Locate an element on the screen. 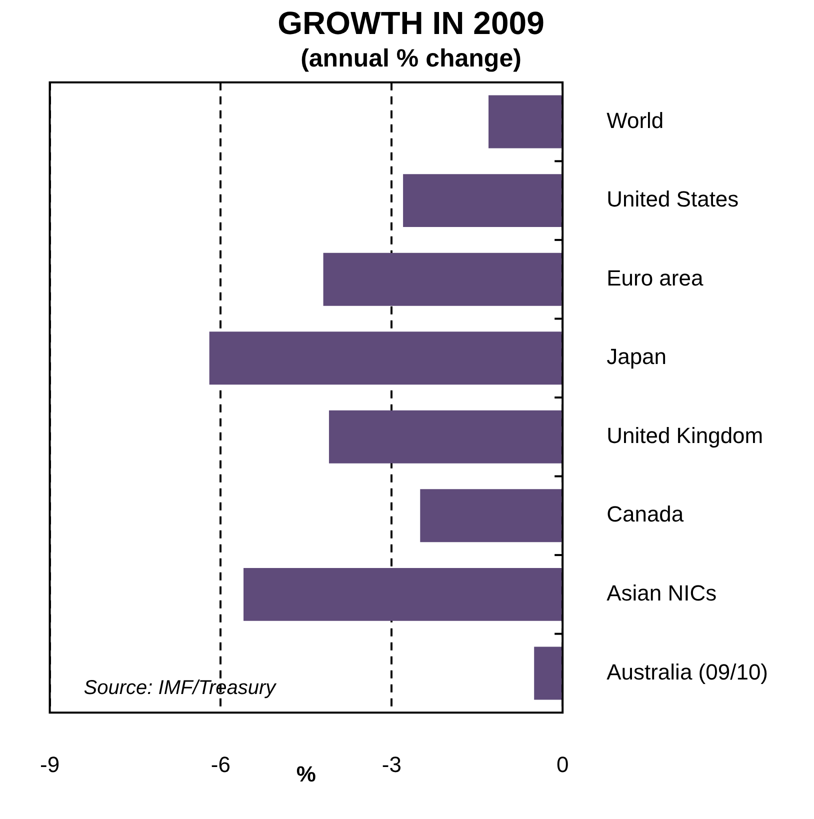 The image size is (814, 819). annotation: Source: IMF/Treasury is located at coordinates (180, 688).